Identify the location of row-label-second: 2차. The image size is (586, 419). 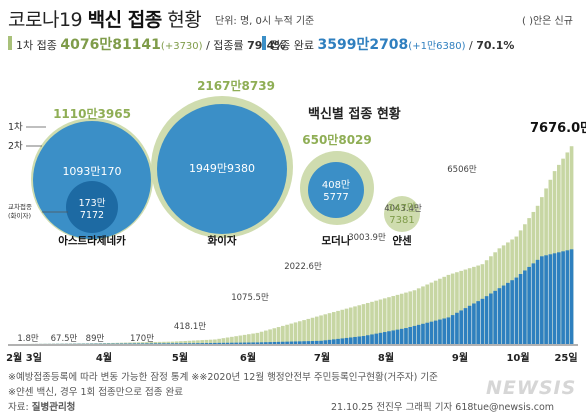
(15, 146).